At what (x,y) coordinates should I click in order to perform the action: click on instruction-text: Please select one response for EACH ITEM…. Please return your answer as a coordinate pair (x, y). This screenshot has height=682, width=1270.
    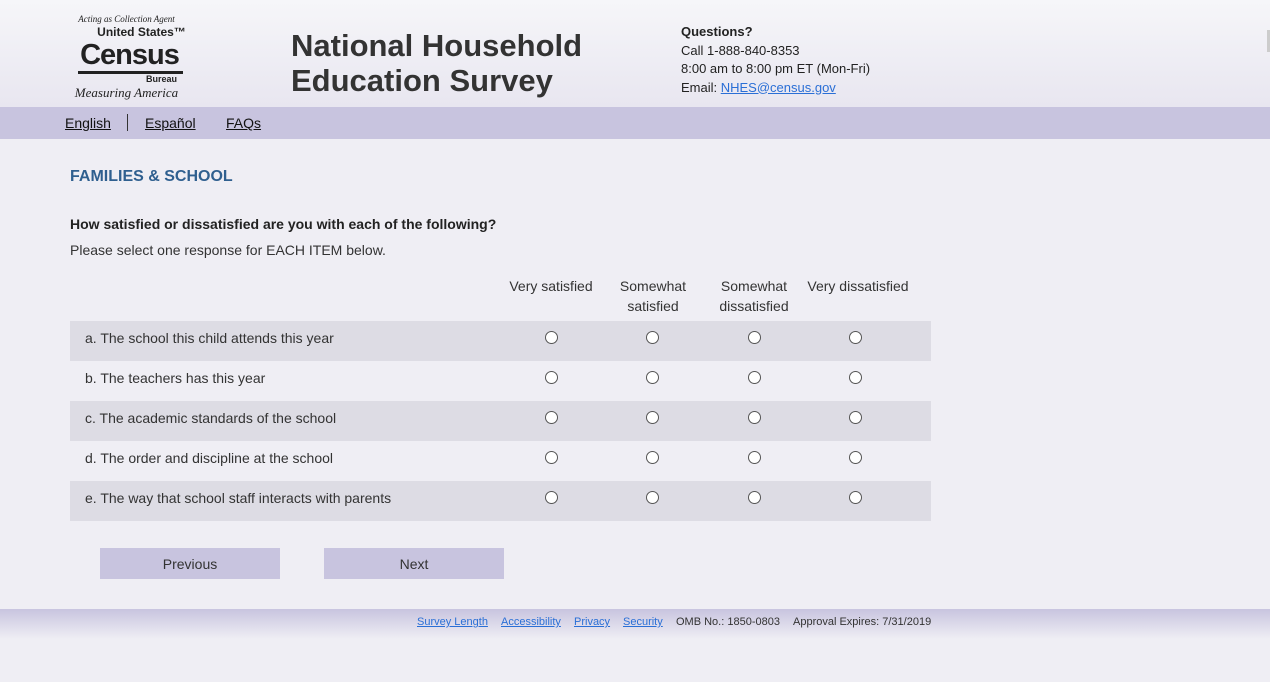
    Looking at the image, I should click on (228, 250).